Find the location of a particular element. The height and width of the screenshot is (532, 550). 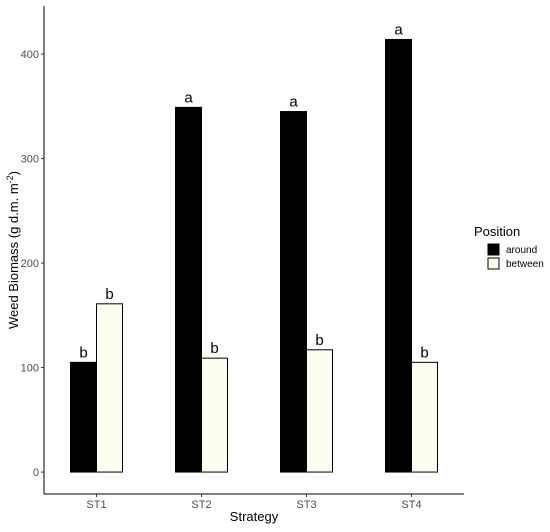

y-axis-title-main: Weed Biomass (g d.m. m is located at coordinates (13, 256).